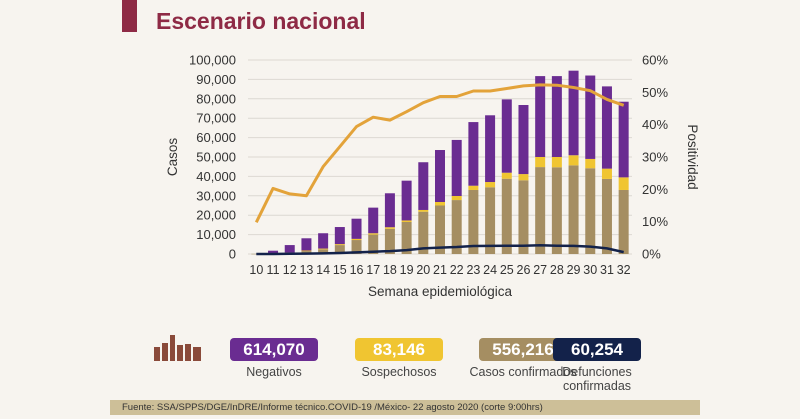 Image resolution: width=800 pixels, height=419 pixels. Describe the element at coordinates (399, 372) in the screenshot. I see `summary-label-1: Sospechosos` at that location.